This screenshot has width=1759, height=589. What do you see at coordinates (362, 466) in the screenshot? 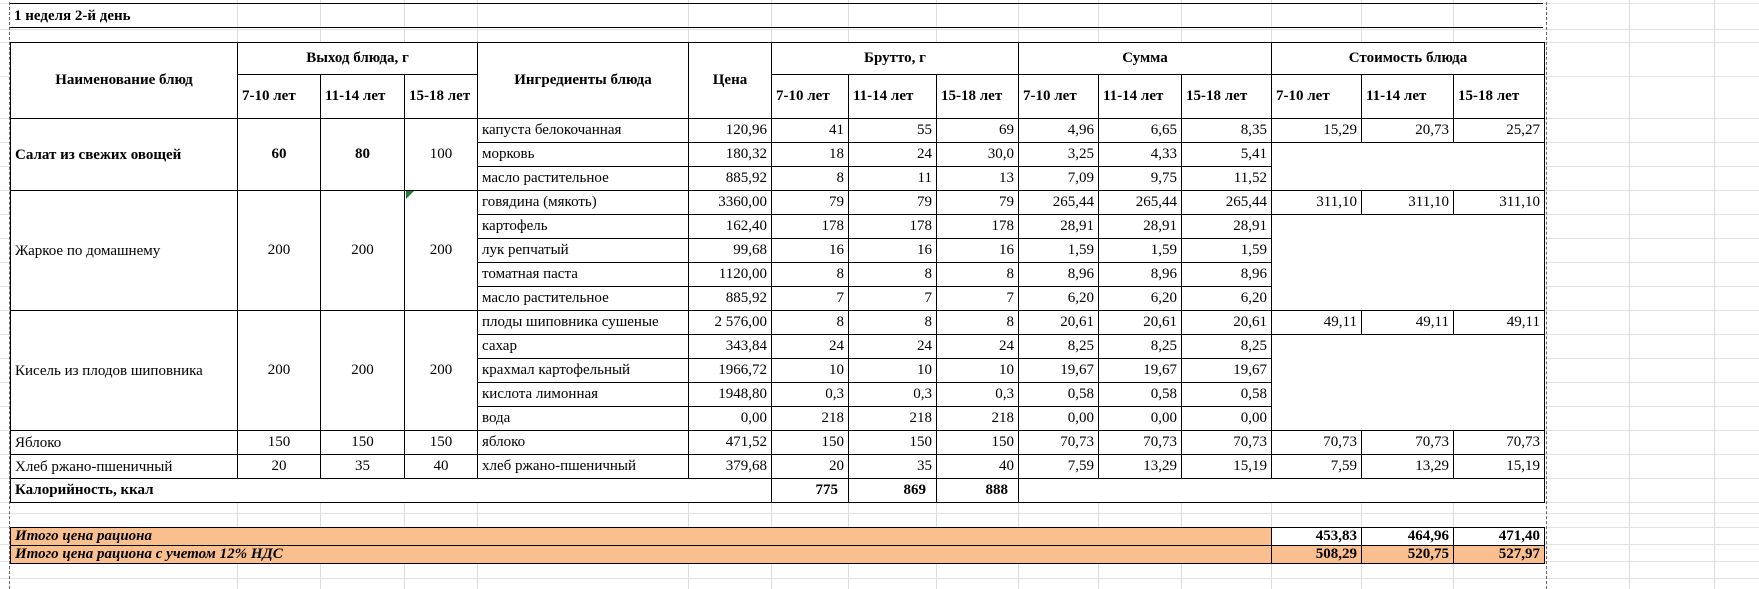
I see `output-cell: 35` at bounding box center [362, 466].